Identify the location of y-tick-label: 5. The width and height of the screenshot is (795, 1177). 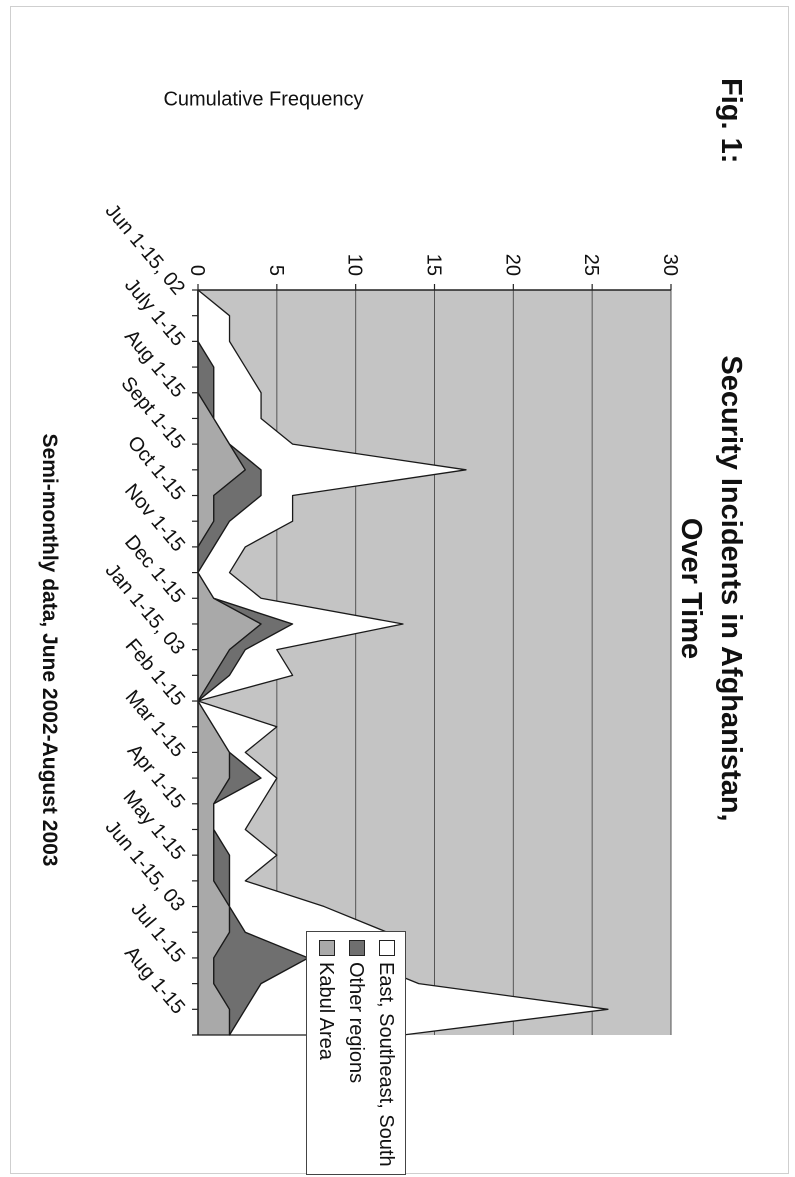
(276, 270).